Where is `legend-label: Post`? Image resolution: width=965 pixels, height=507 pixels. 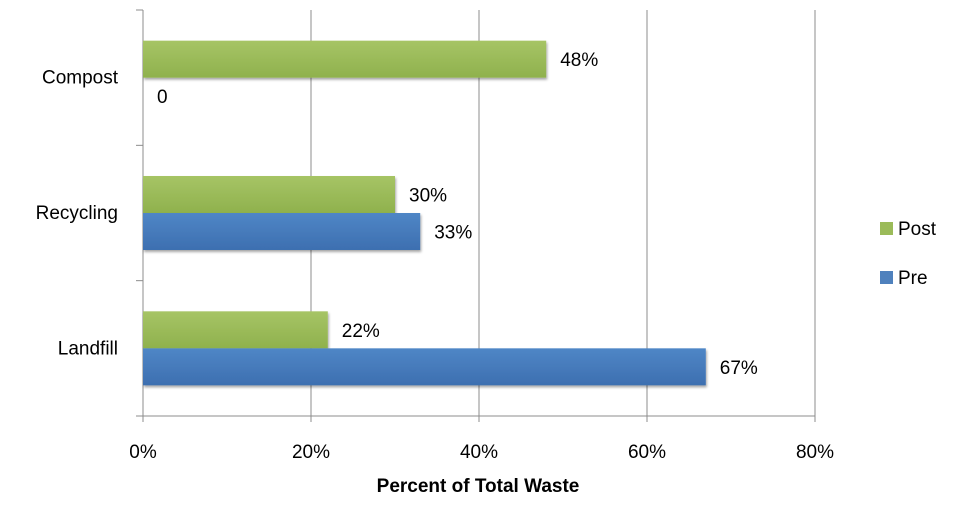
legend-label: Post is located at coordinates (917, 229).